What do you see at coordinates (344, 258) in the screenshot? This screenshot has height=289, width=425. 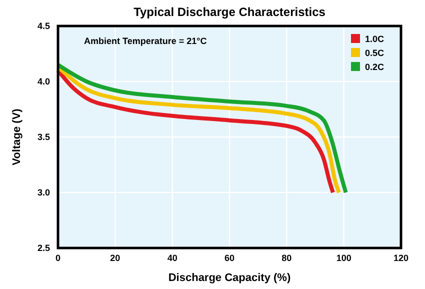 I see `x-tick-label: 100` at bounding box center [344, 258].